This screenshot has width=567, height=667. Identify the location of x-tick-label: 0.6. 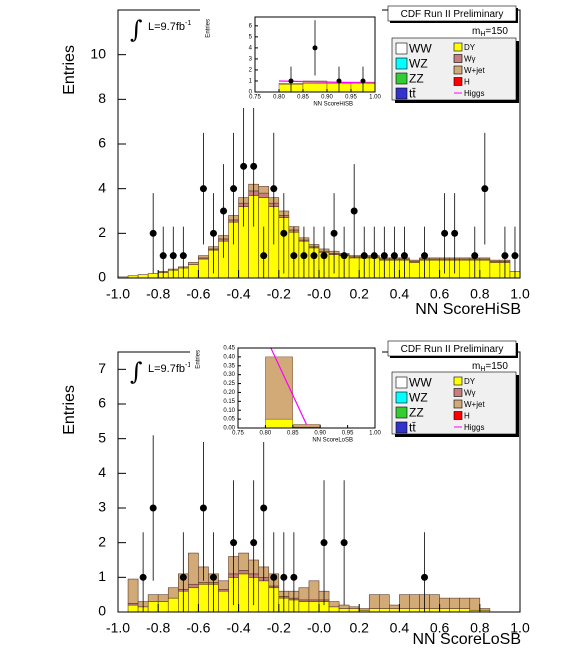
(440, 628).